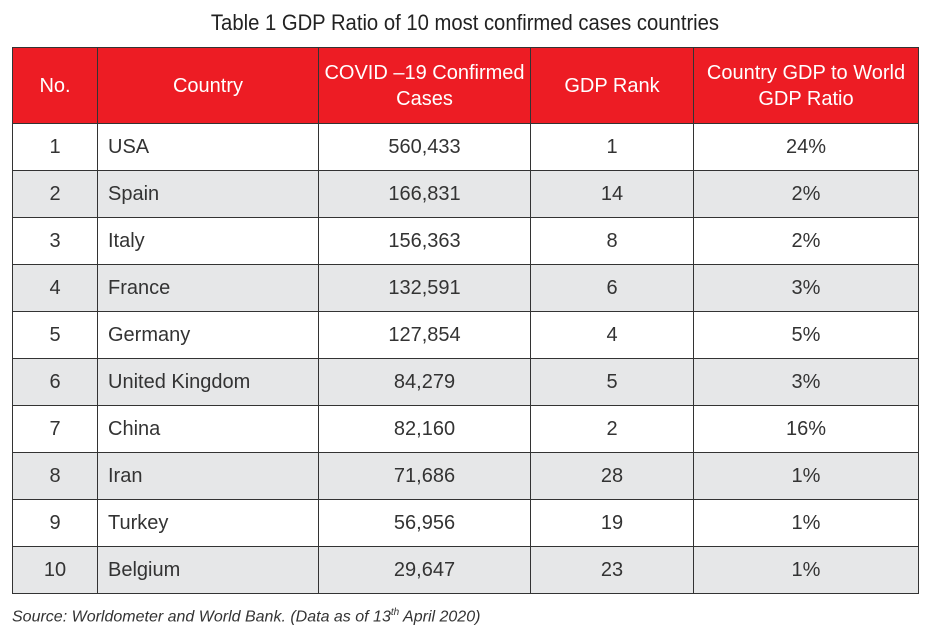 The image size is (930, 637). I want to click on source-suffix: April 2020), so click(440, 617).